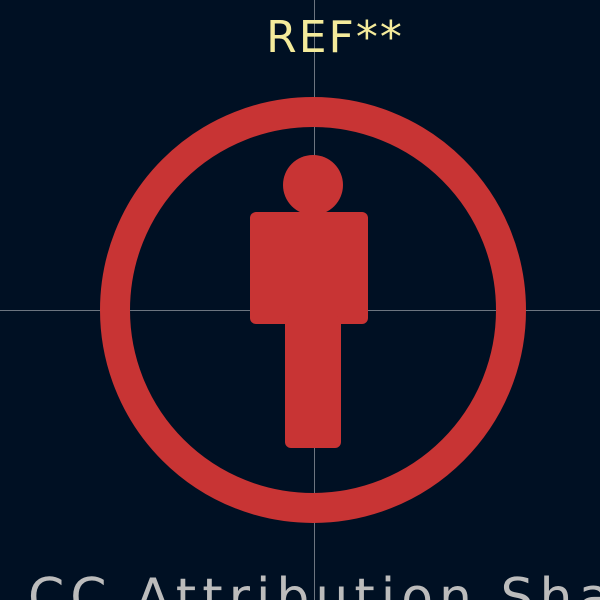 This screenshot has width=600, height=600. What do you see at coordinates (313, 185) in the screenshot?
I see `symbol-head-icon` at bounding box center [313, 185].